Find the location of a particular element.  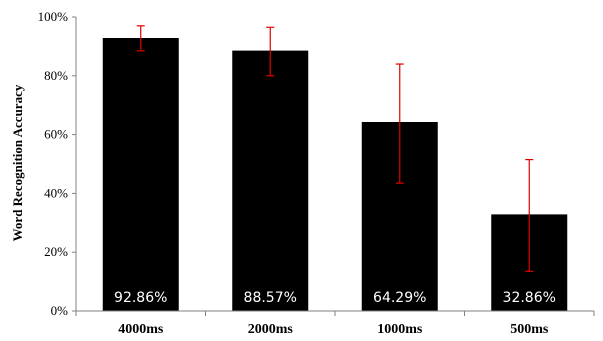

x-axis-ticks: 4000ms 2000ms 1000ms 500ms is located at coordinates (335, 324).